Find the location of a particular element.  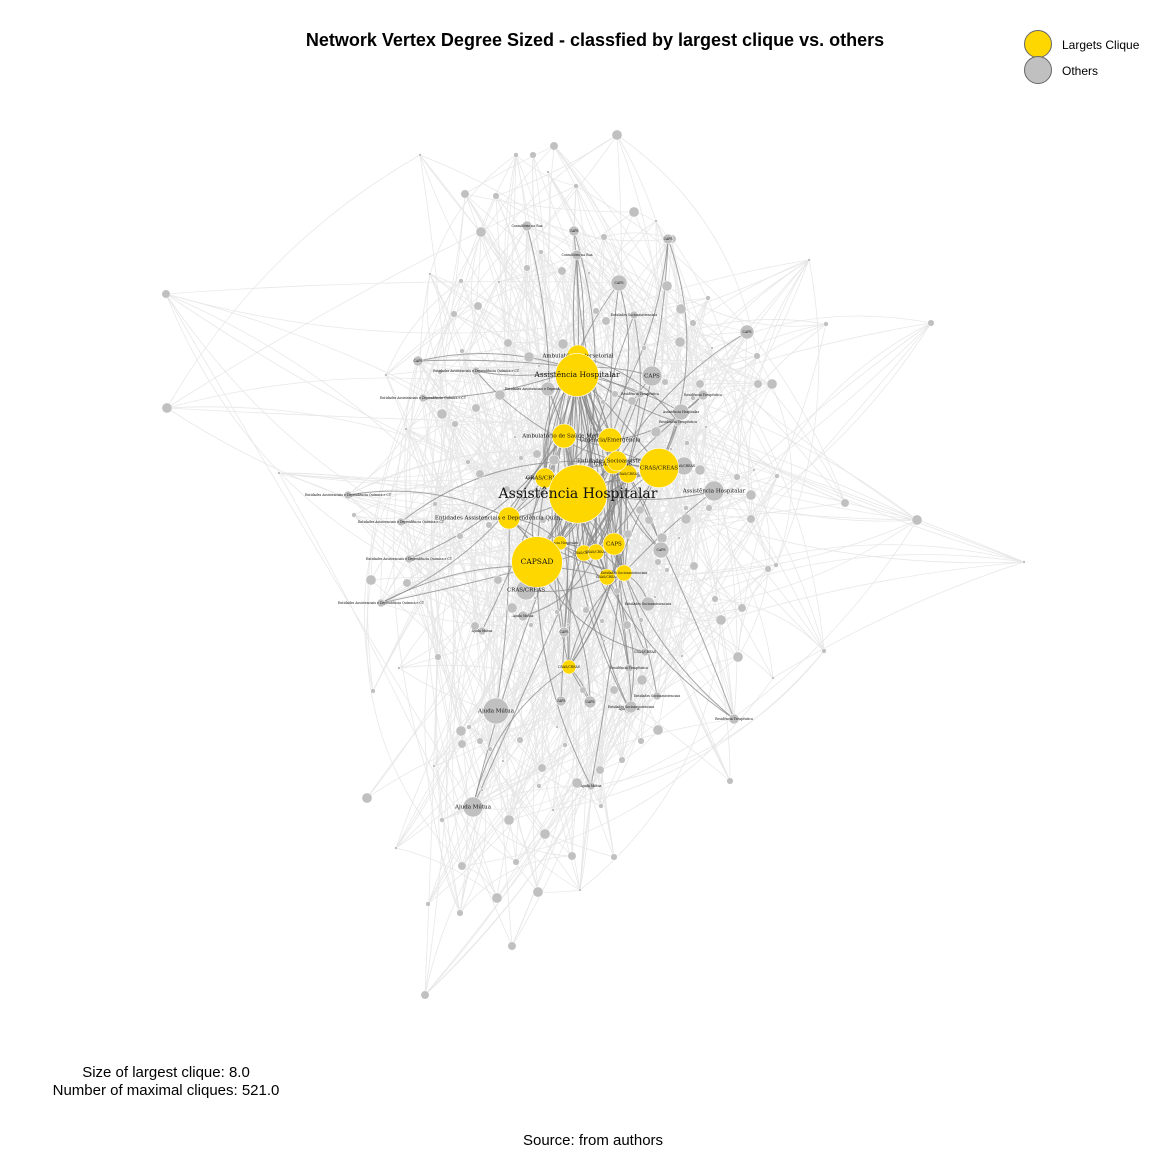

node-label: Consultório na Rua is located at coordinates (576, 255).